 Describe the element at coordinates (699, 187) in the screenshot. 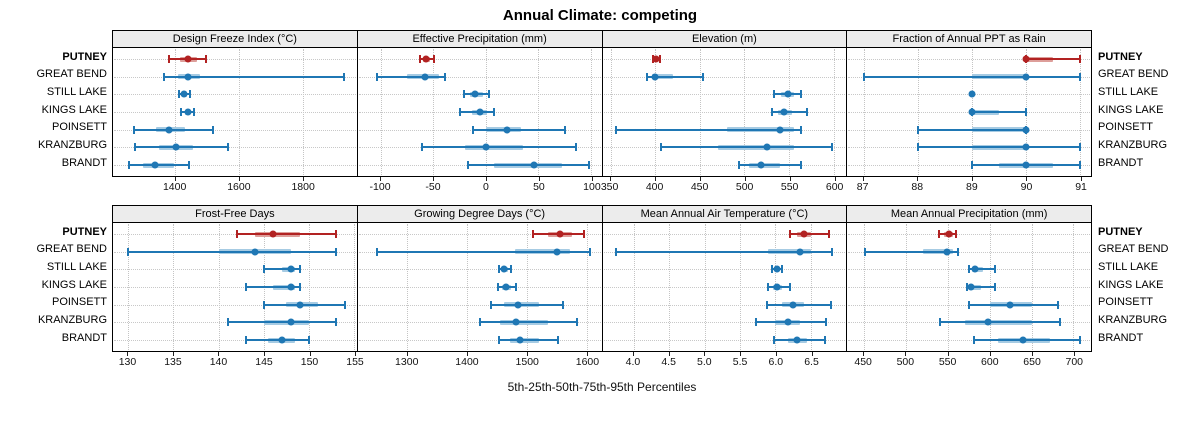

I see `axis-tick-label: 450` at that location.